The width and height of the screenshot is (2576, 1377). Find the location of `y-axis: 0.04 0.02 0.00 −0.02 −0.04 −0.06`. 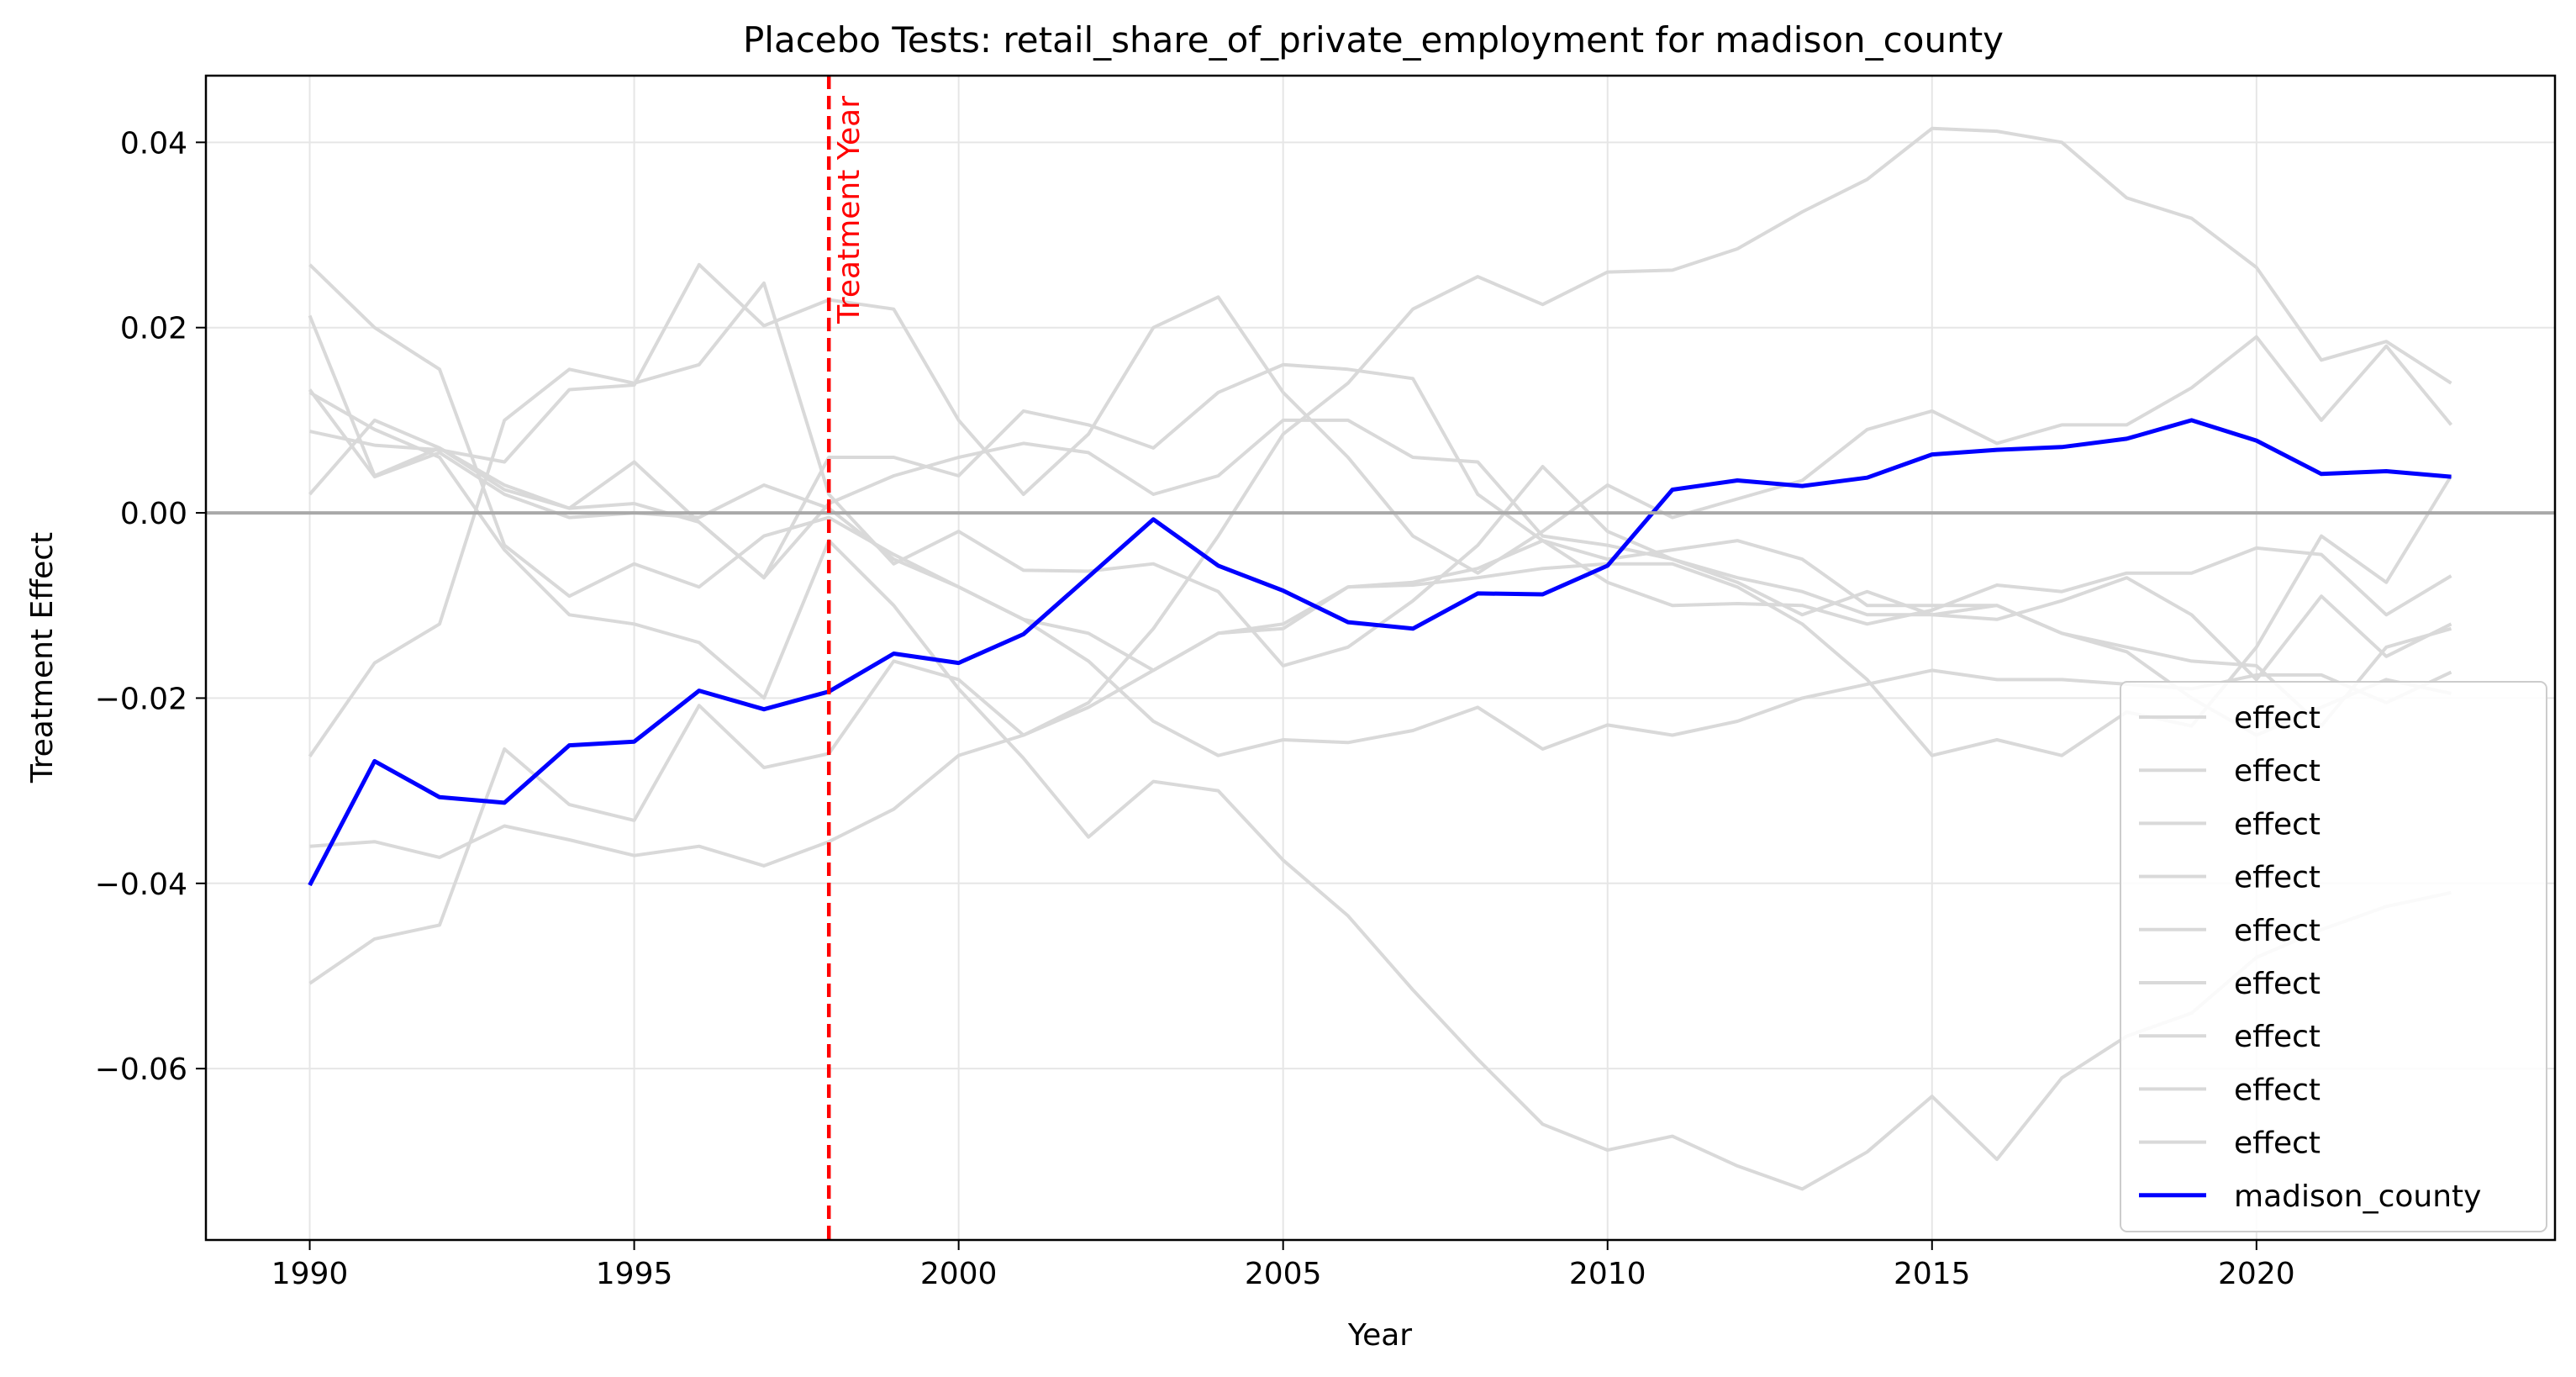

y-axis: 0.04 0.02 0.00 −0.02 −0.04 −0.06 is located at coordinates (150, 606).